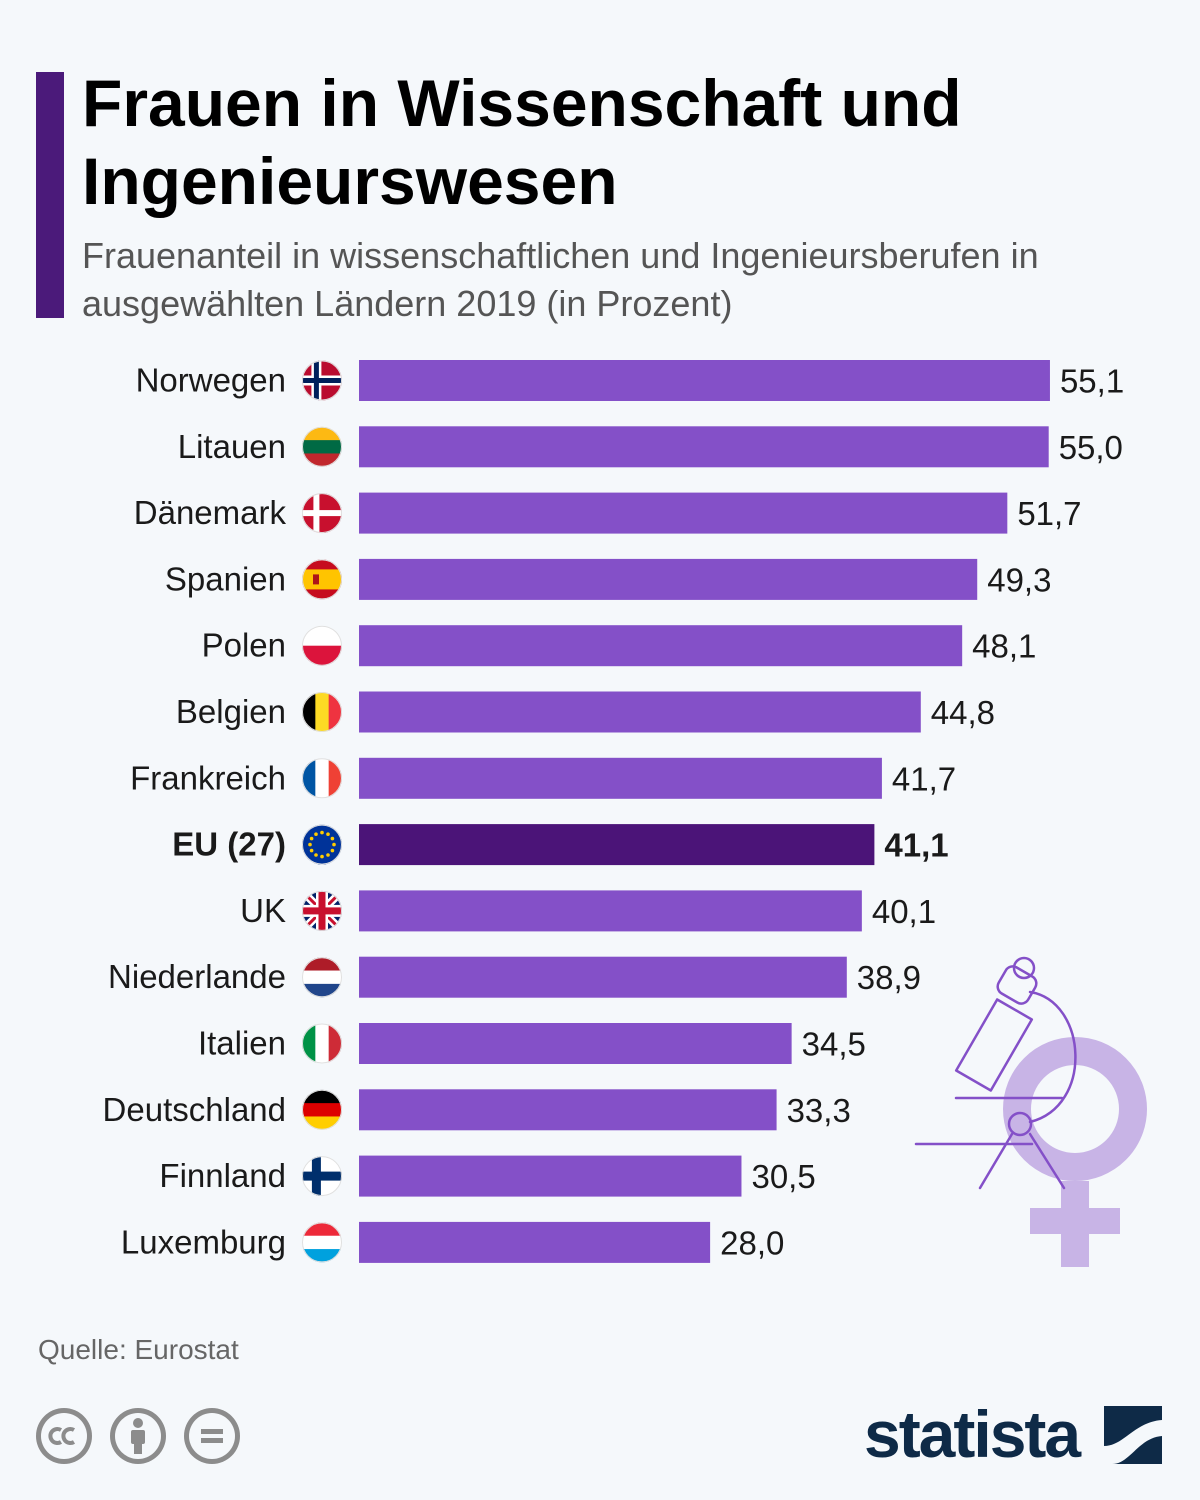 Image resolution: width=1200 pixels, height=1500 pixels. Describe the element at coordinates (50, 195) in the screenshot. I see `accent-bar` at that location.